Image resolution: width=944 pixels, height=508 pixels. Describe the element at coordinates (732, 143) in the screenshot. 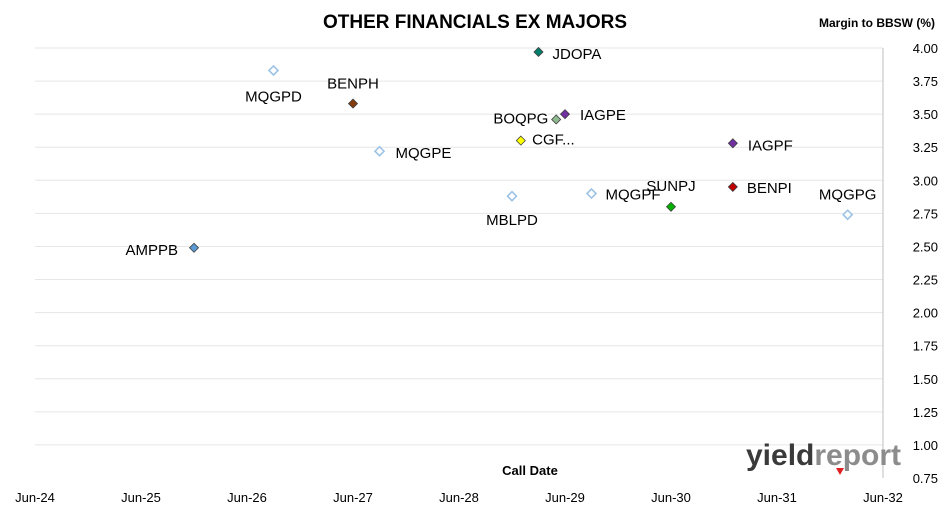

I see `marker-iagpf` at that location.